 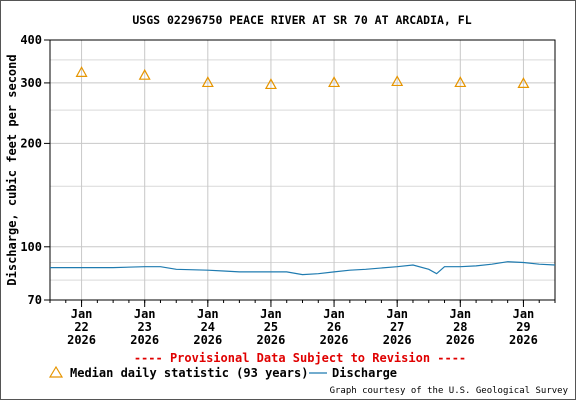 What do you see at coordinates (31, 247) in the screenshot?
I see `y-tick-label: 100` at bounding box center [31, 247].